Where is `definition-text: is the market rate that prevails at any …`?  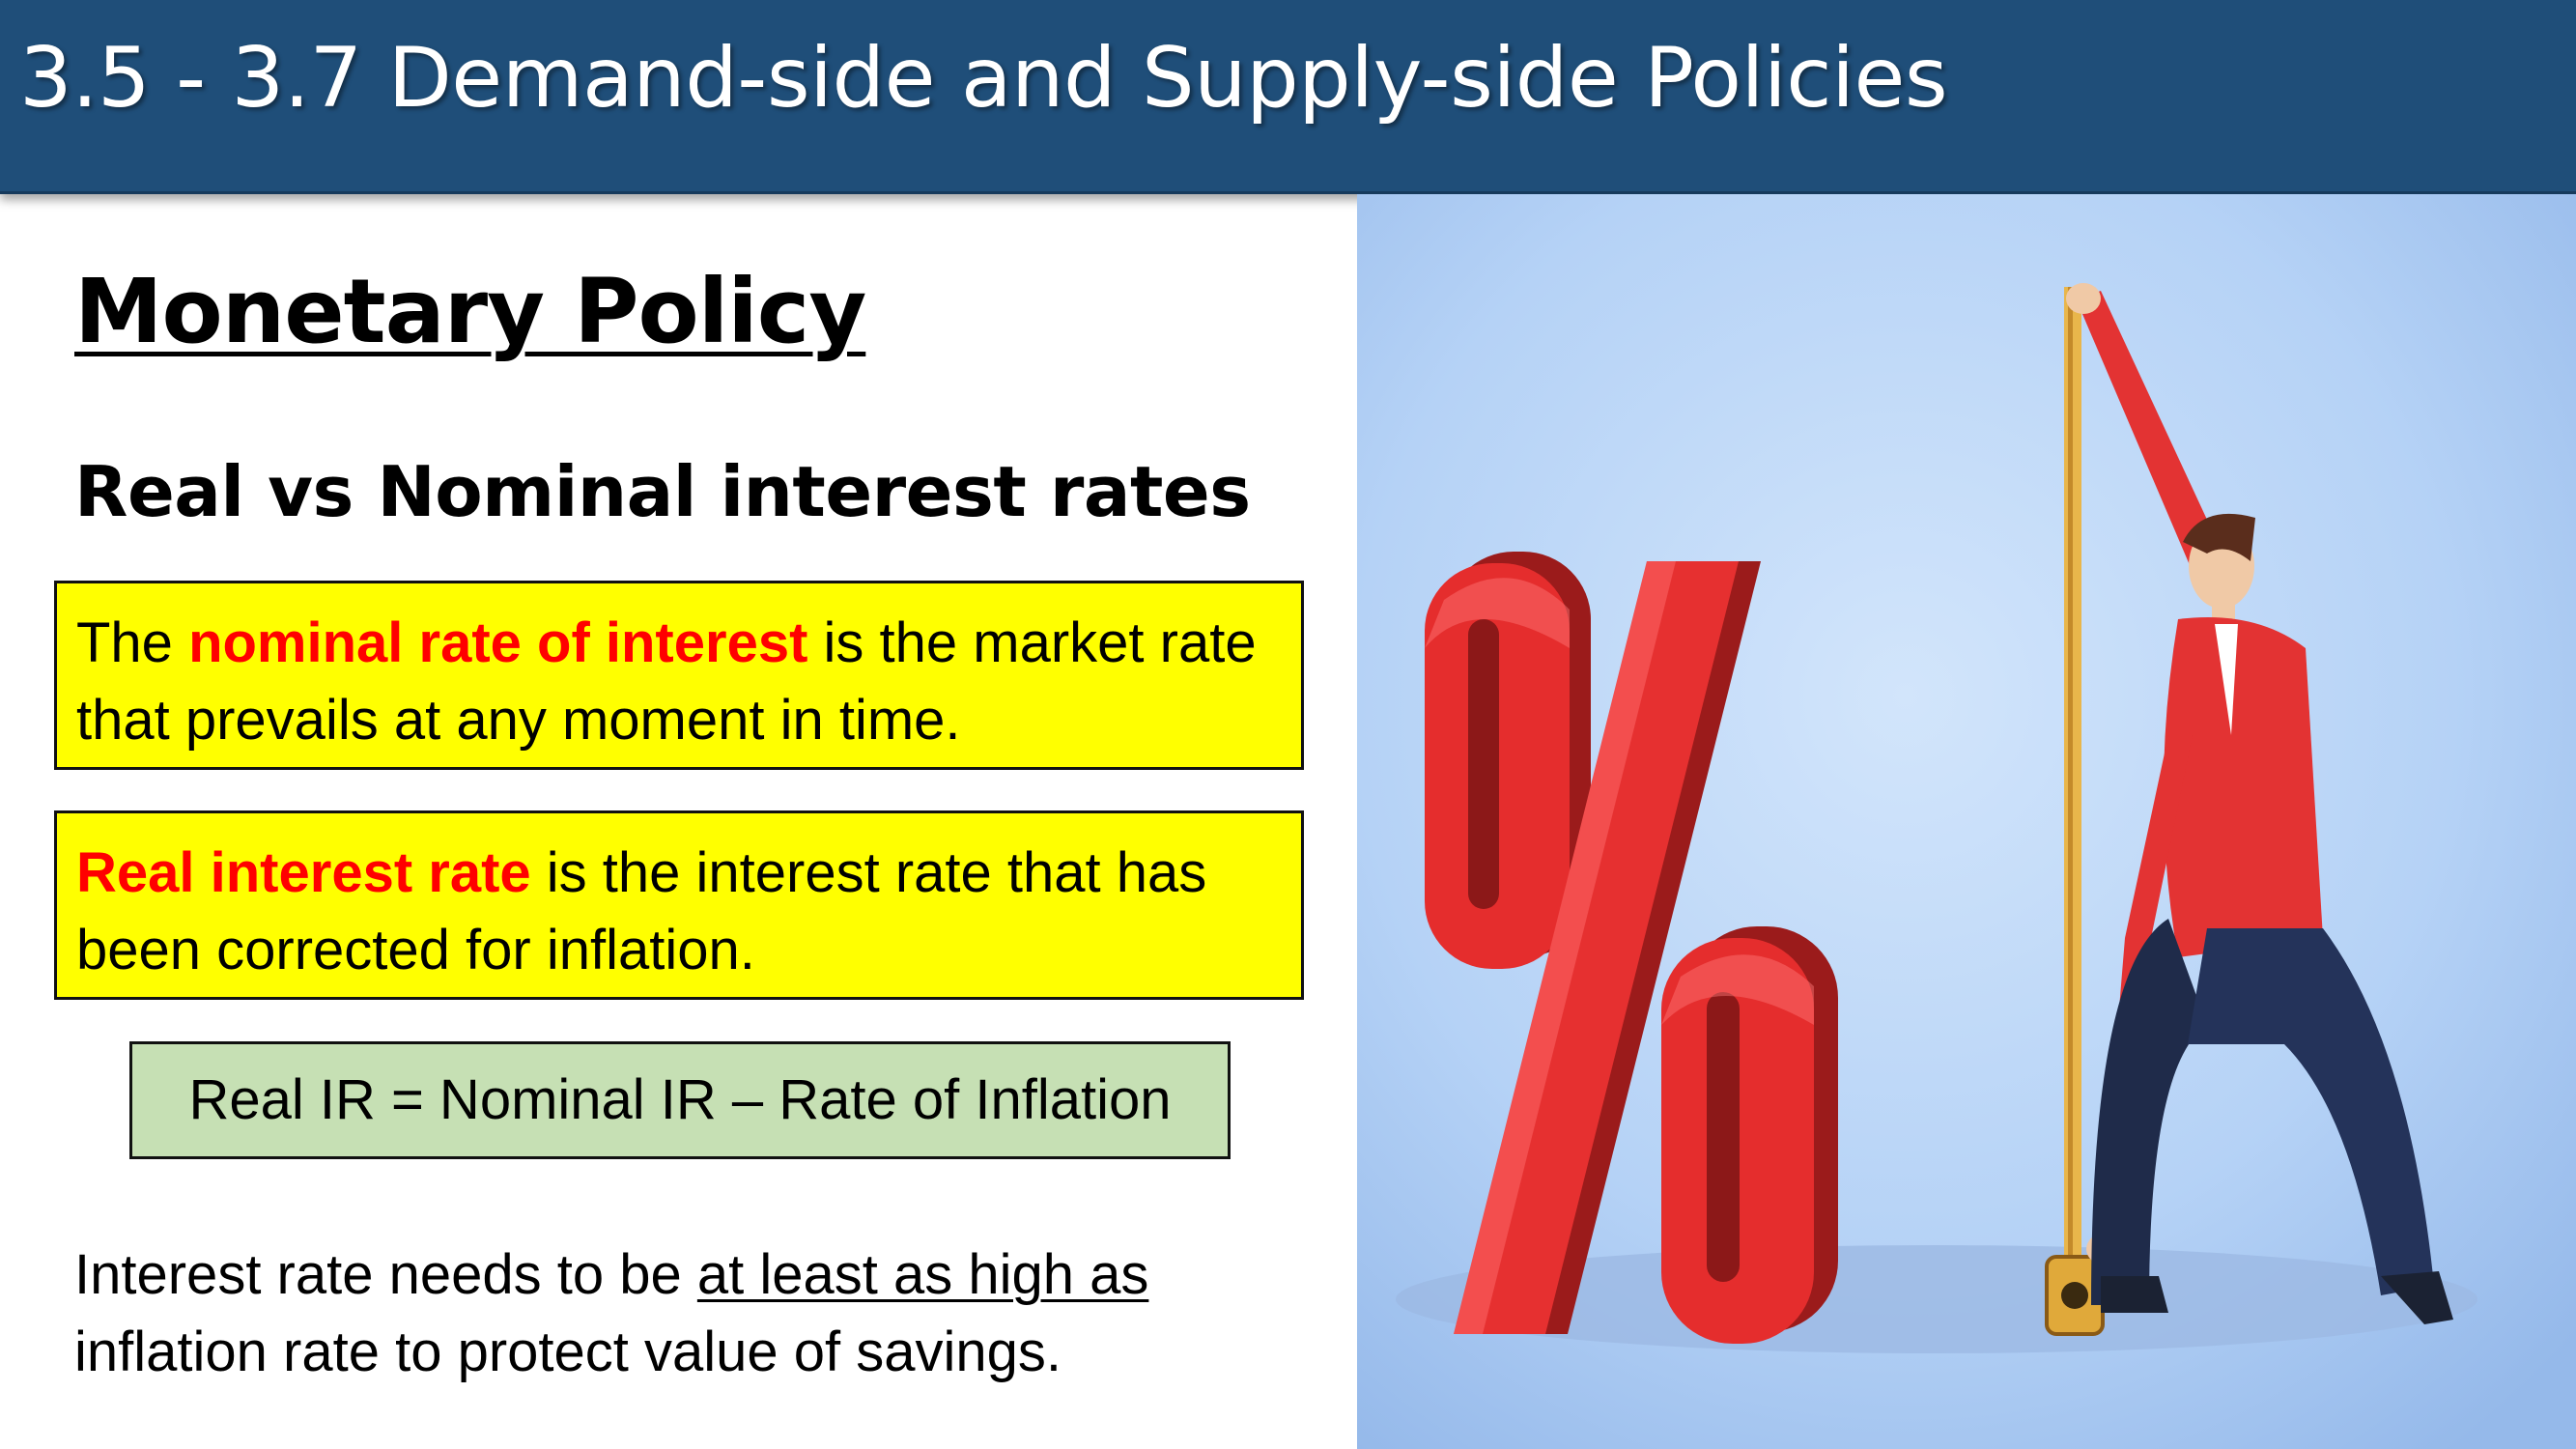
definition-text: is the market rate that prevails at any … is located at coordinates (666, 681).